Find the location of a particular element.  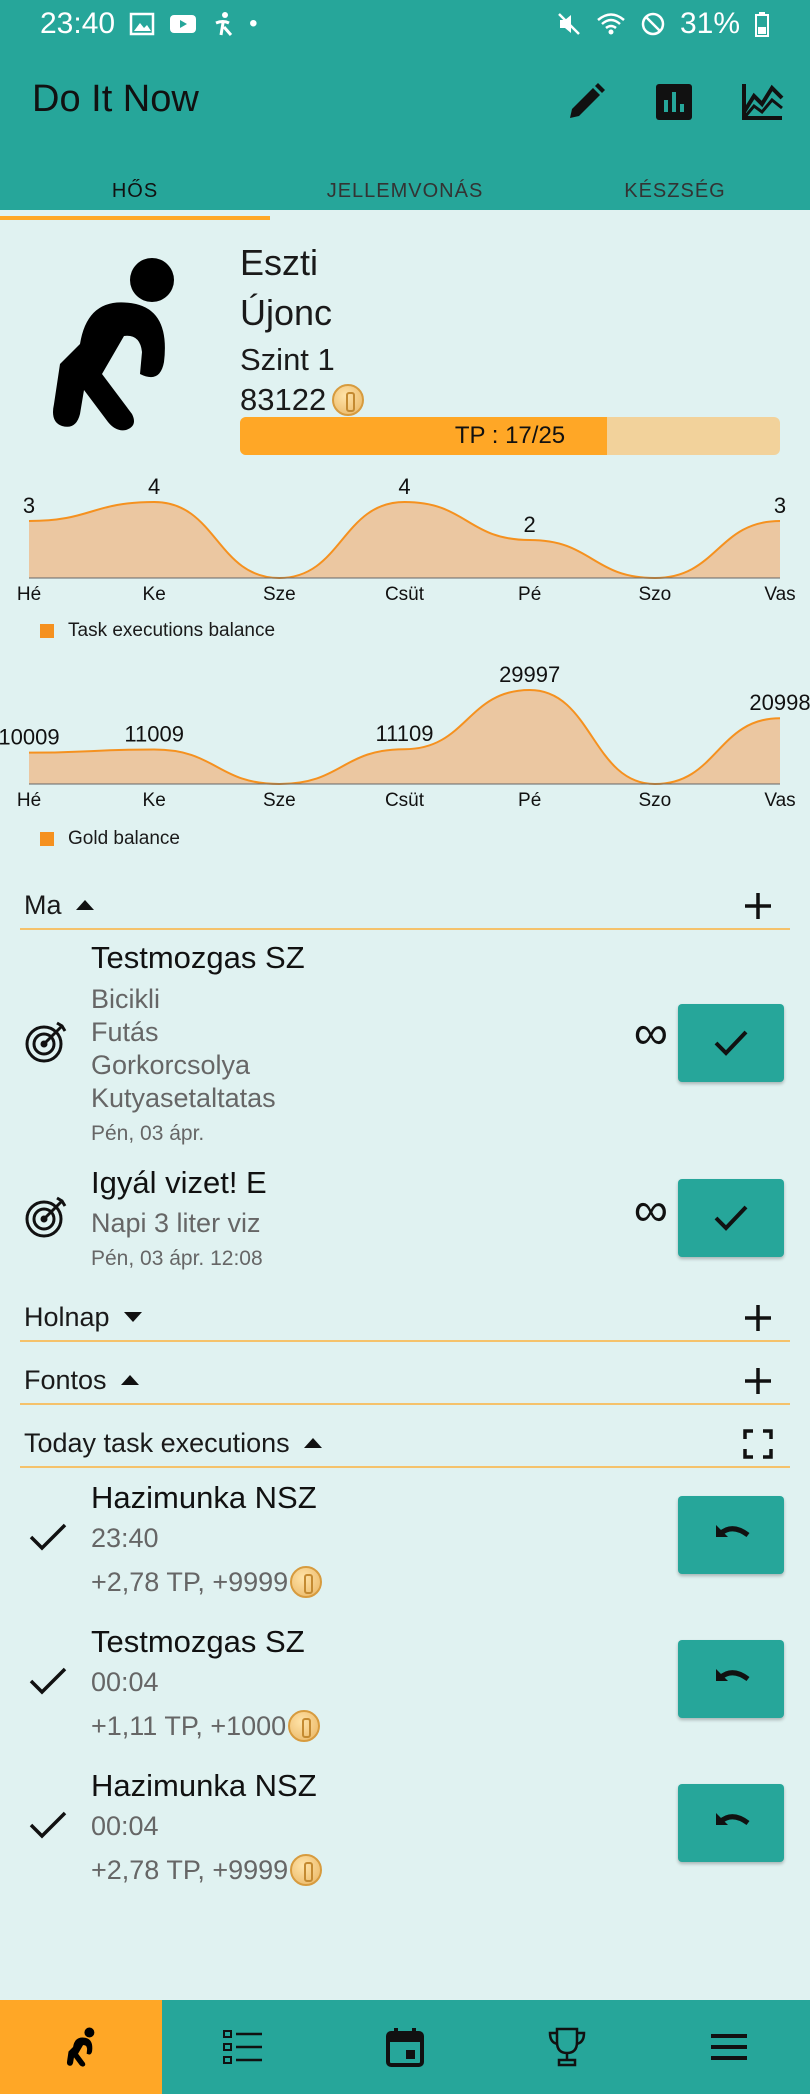

execution-title: Testmozgas SZ is located at coordinates (198, 1641).